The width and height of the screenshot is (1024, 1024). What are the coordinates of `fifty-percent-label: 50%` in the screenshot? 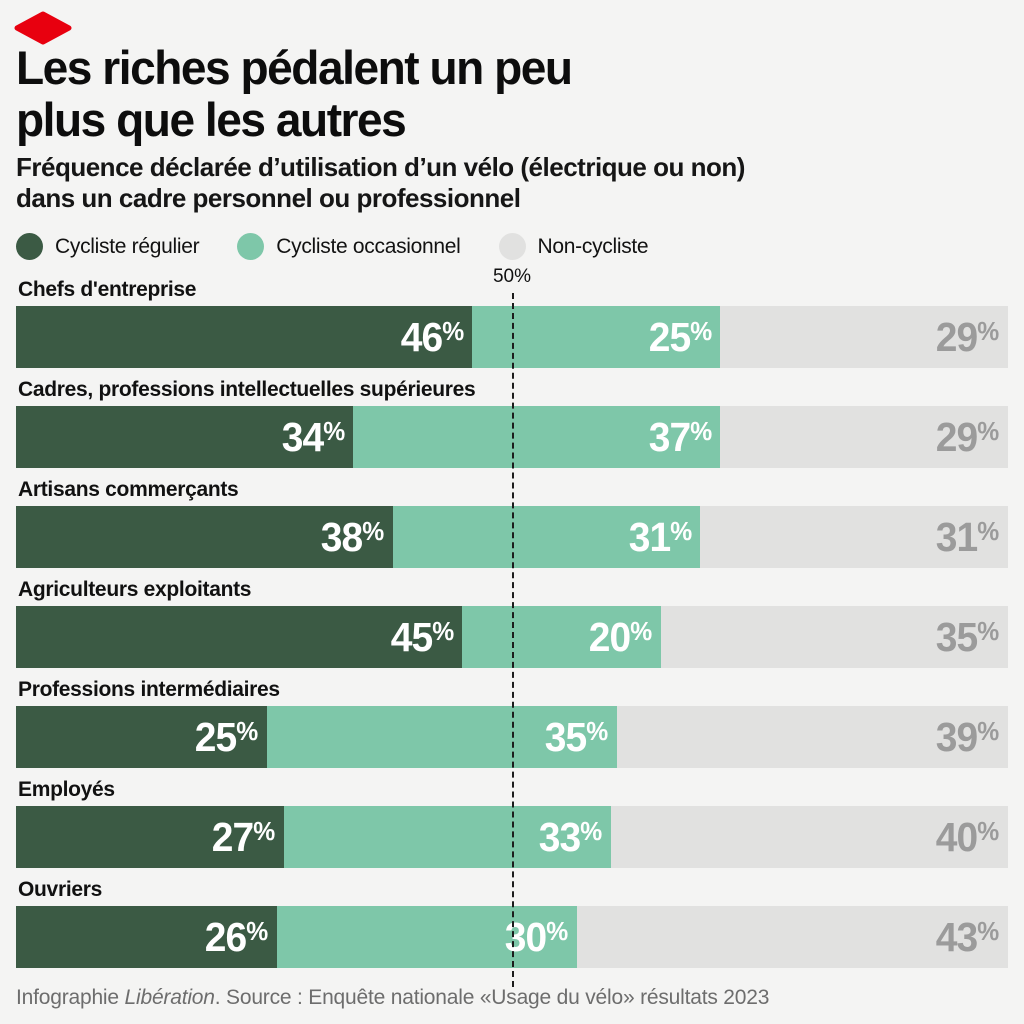 It's located at (512, 276).